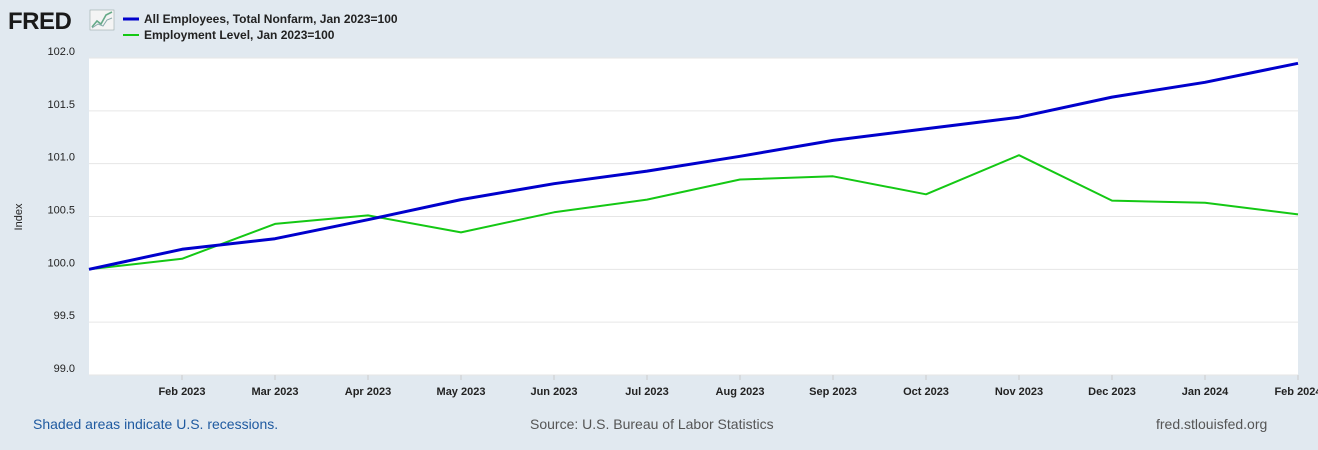 This screenshot has width=1318, height=450. What do you see at coordinates (61, 52) in the screenshot?
I see `y-tick-label: 102.0` at bounding box center [61, 52].